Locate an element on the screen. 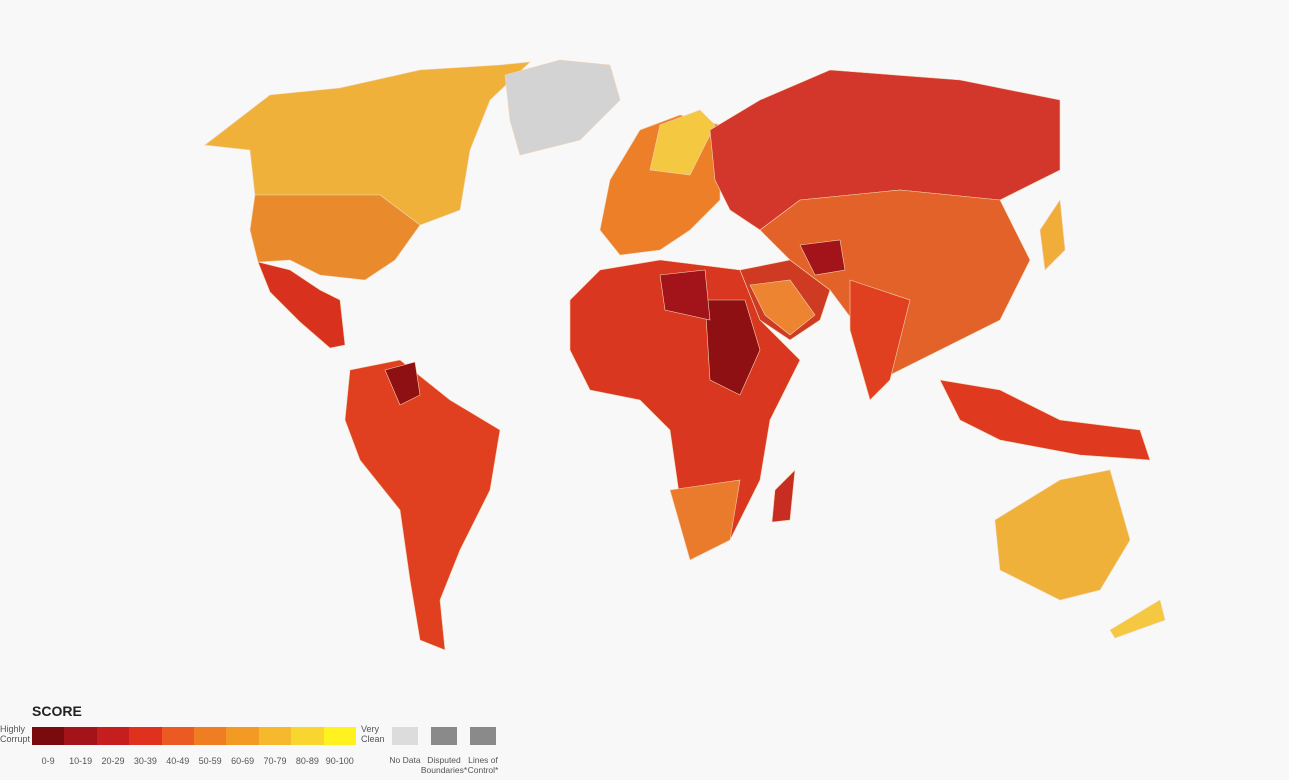 The width and height of the screenshot is (1289, 780). asia is located at coordinates (895, 285).